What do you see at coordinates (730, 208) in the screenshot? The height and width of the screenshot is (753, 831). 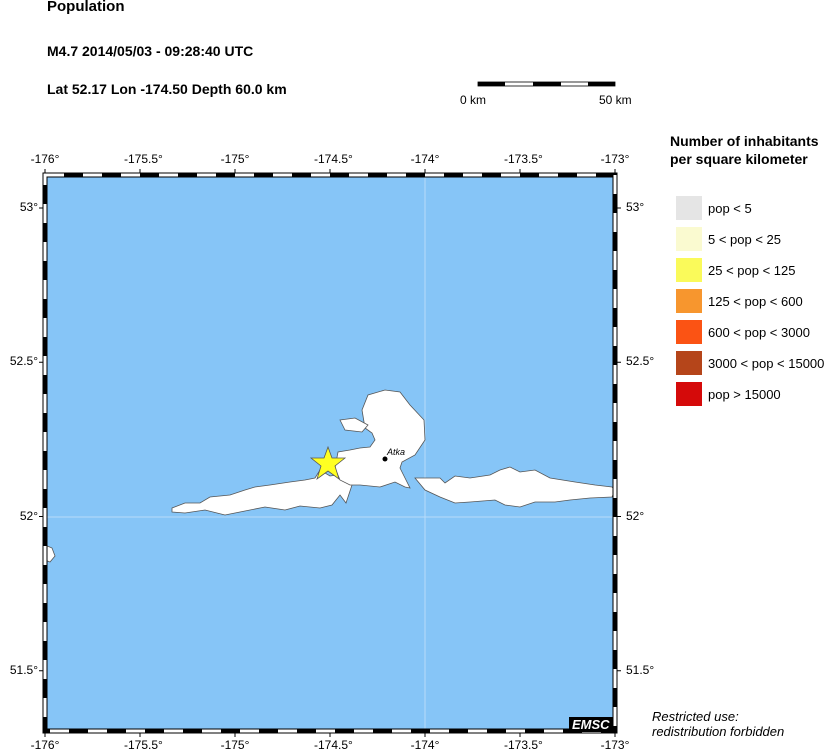 I see `legend-label: pop < 5` at bounding box center [730, 208].